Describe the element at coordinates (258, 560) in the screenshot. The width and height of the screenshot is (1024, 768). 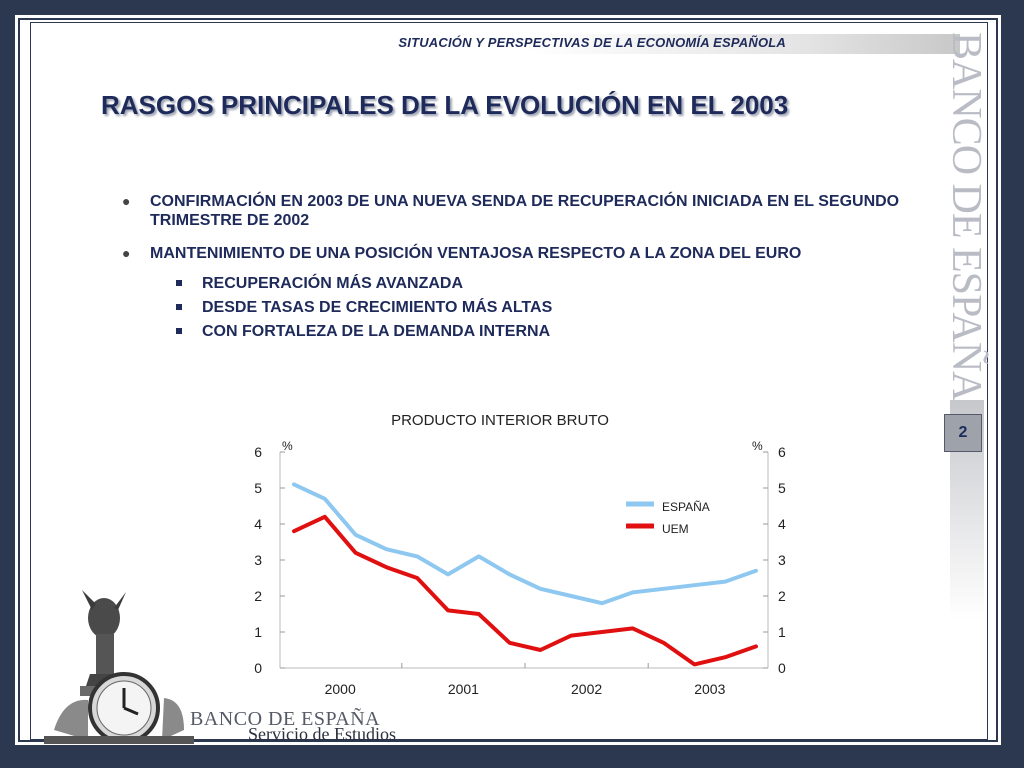
I see `y-tick-label-left: 3` at that location.